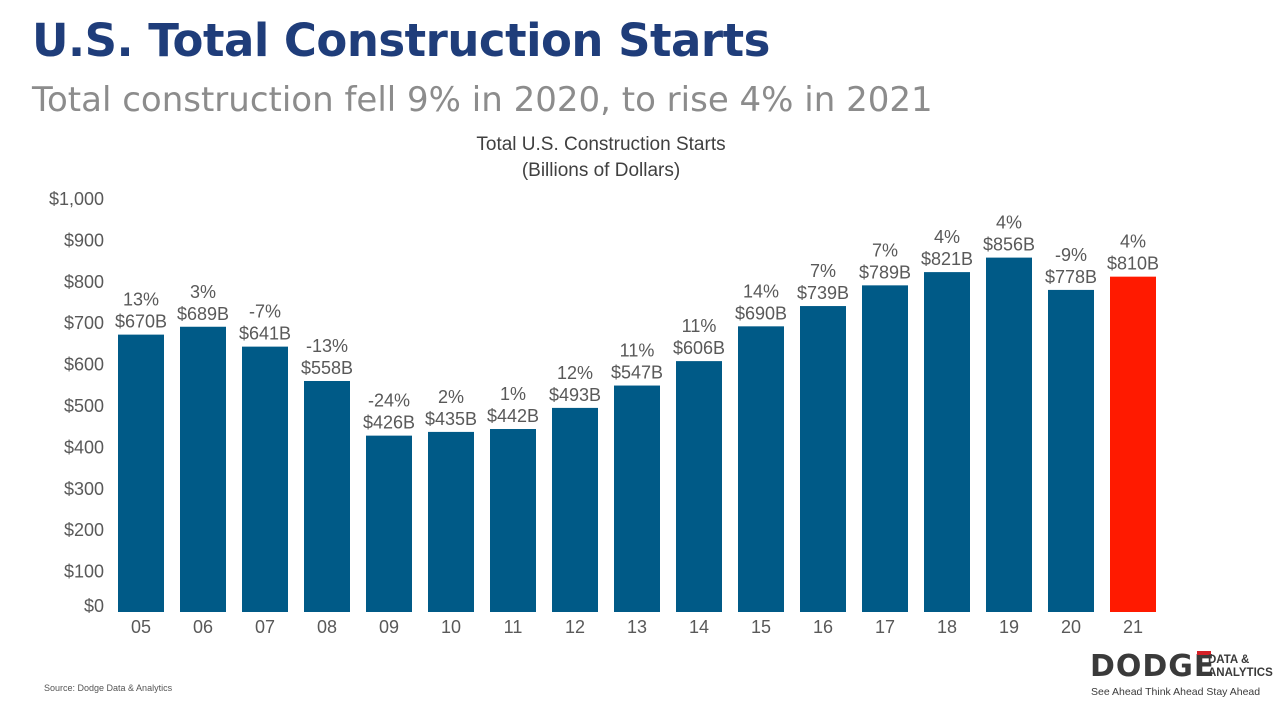 The image size is (1280, 709). Describe the element at coordinates (601, 144) in the screenshot. I see `chart-title: Total U.S. Construction Starts` at that location.